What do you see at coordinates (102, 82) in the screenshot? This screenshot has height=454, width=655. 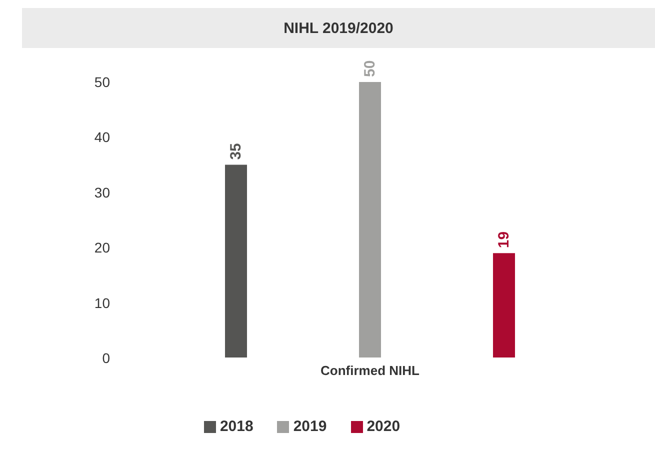 I see `y-tick-label: 50` at bounding box center [102, 82].